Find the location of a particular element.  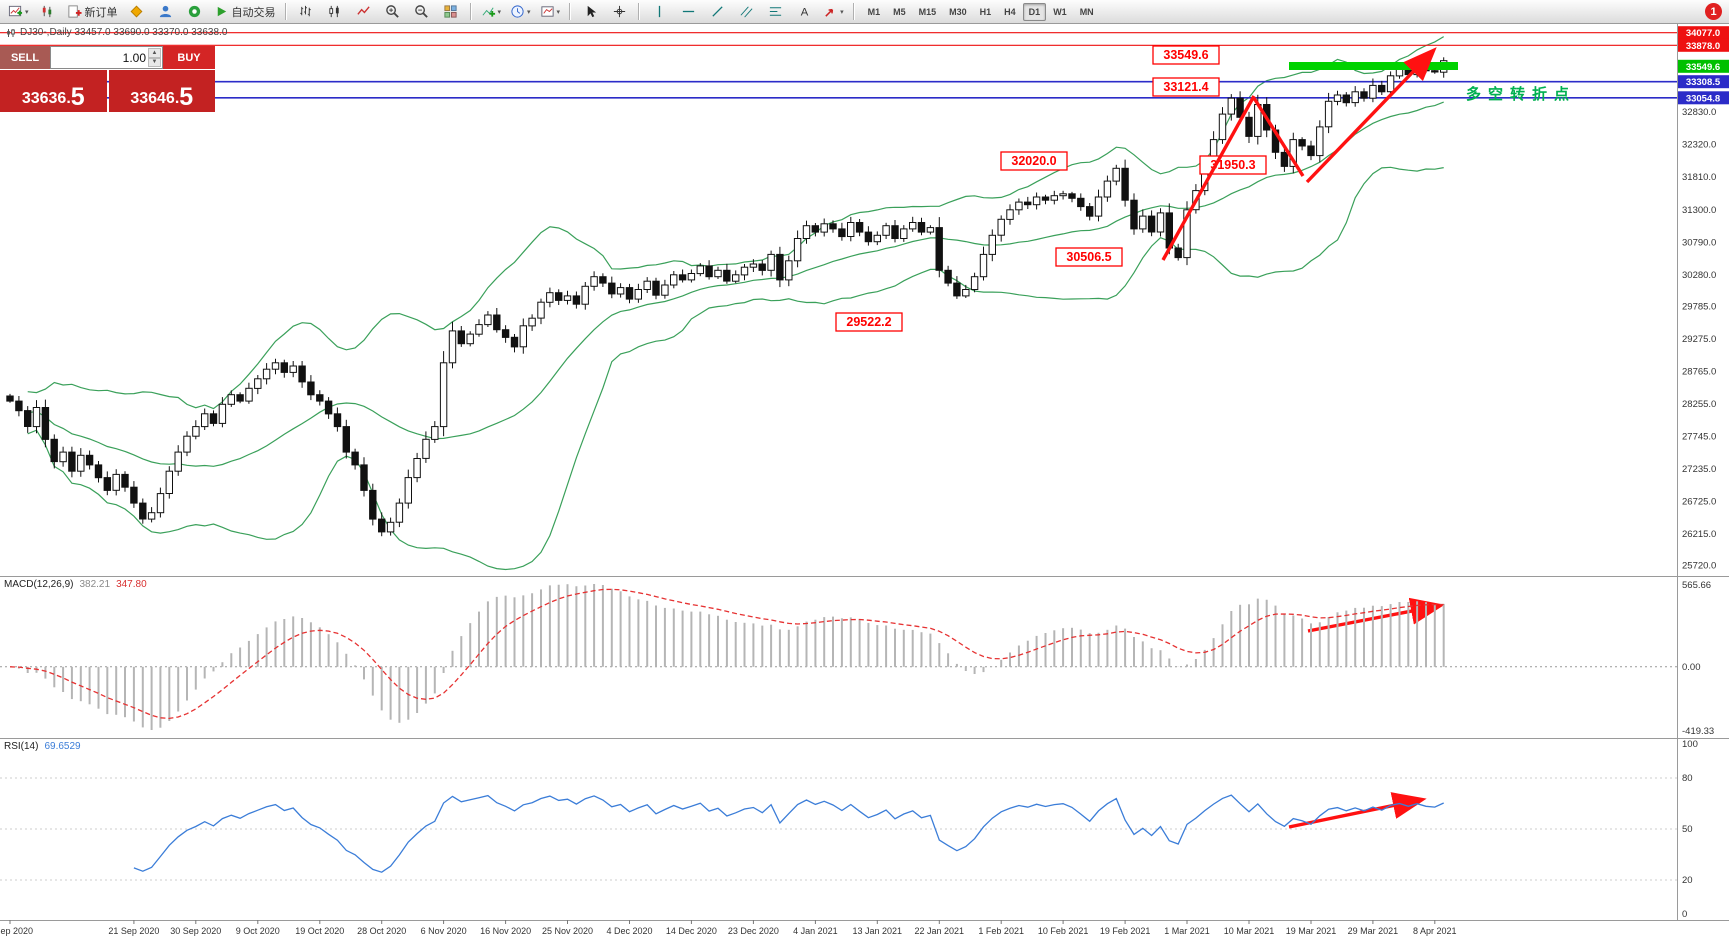

price-callout: 30506.5 is located at coordinates (1089, 257).